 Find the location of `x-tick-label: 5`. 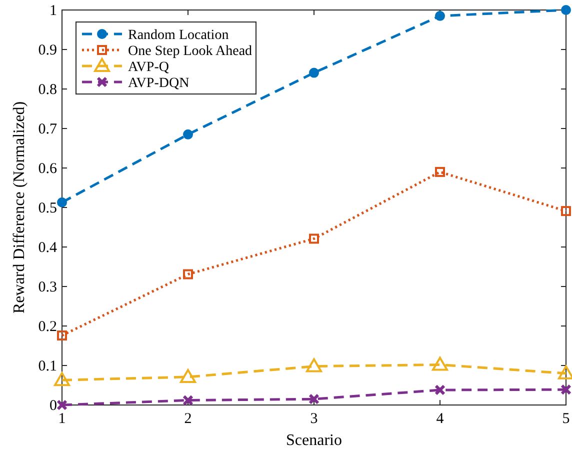

x-tick-label: 5 is located at coordinates (566, 419).